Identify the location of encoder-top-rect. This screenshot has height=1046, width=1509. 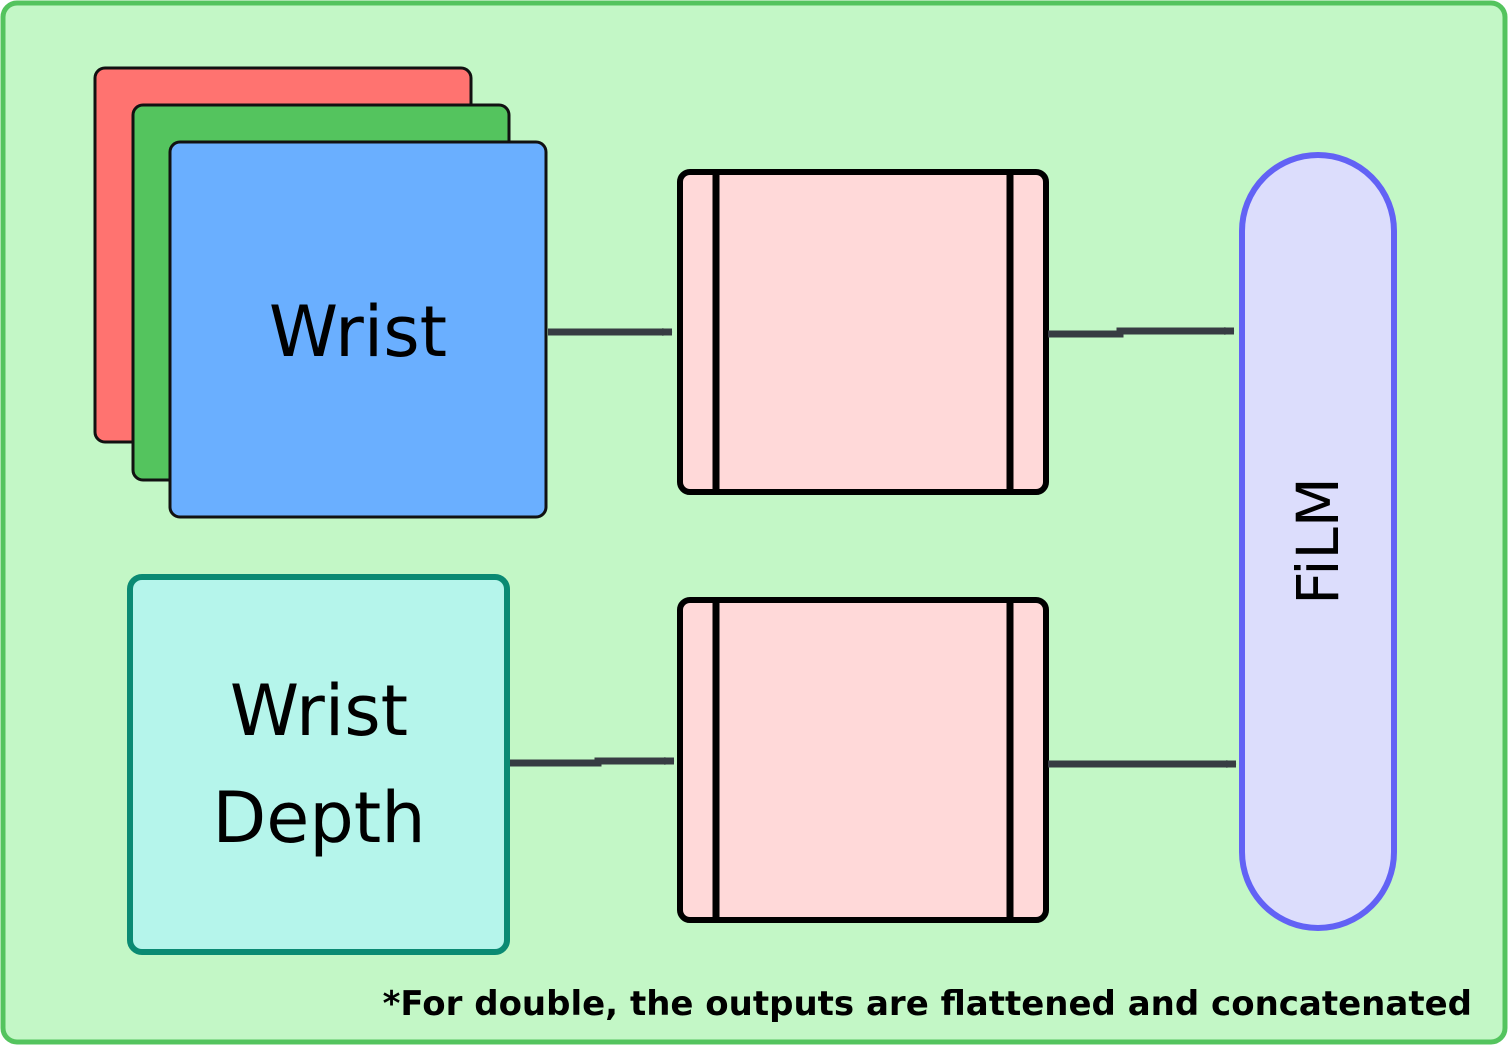
(863, 332).